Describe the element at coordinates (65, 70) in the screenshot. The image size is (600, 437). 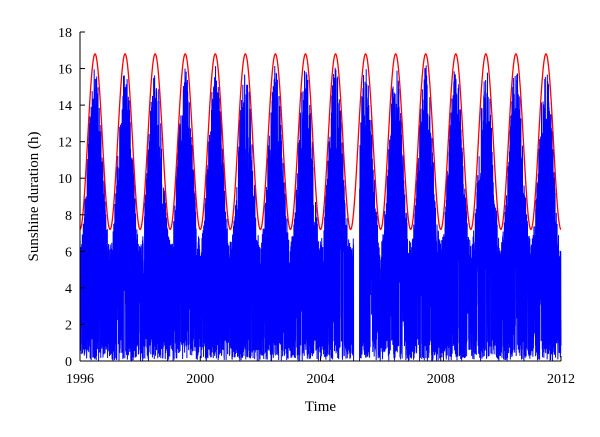
I see `y-tick-label: 16` at that location.